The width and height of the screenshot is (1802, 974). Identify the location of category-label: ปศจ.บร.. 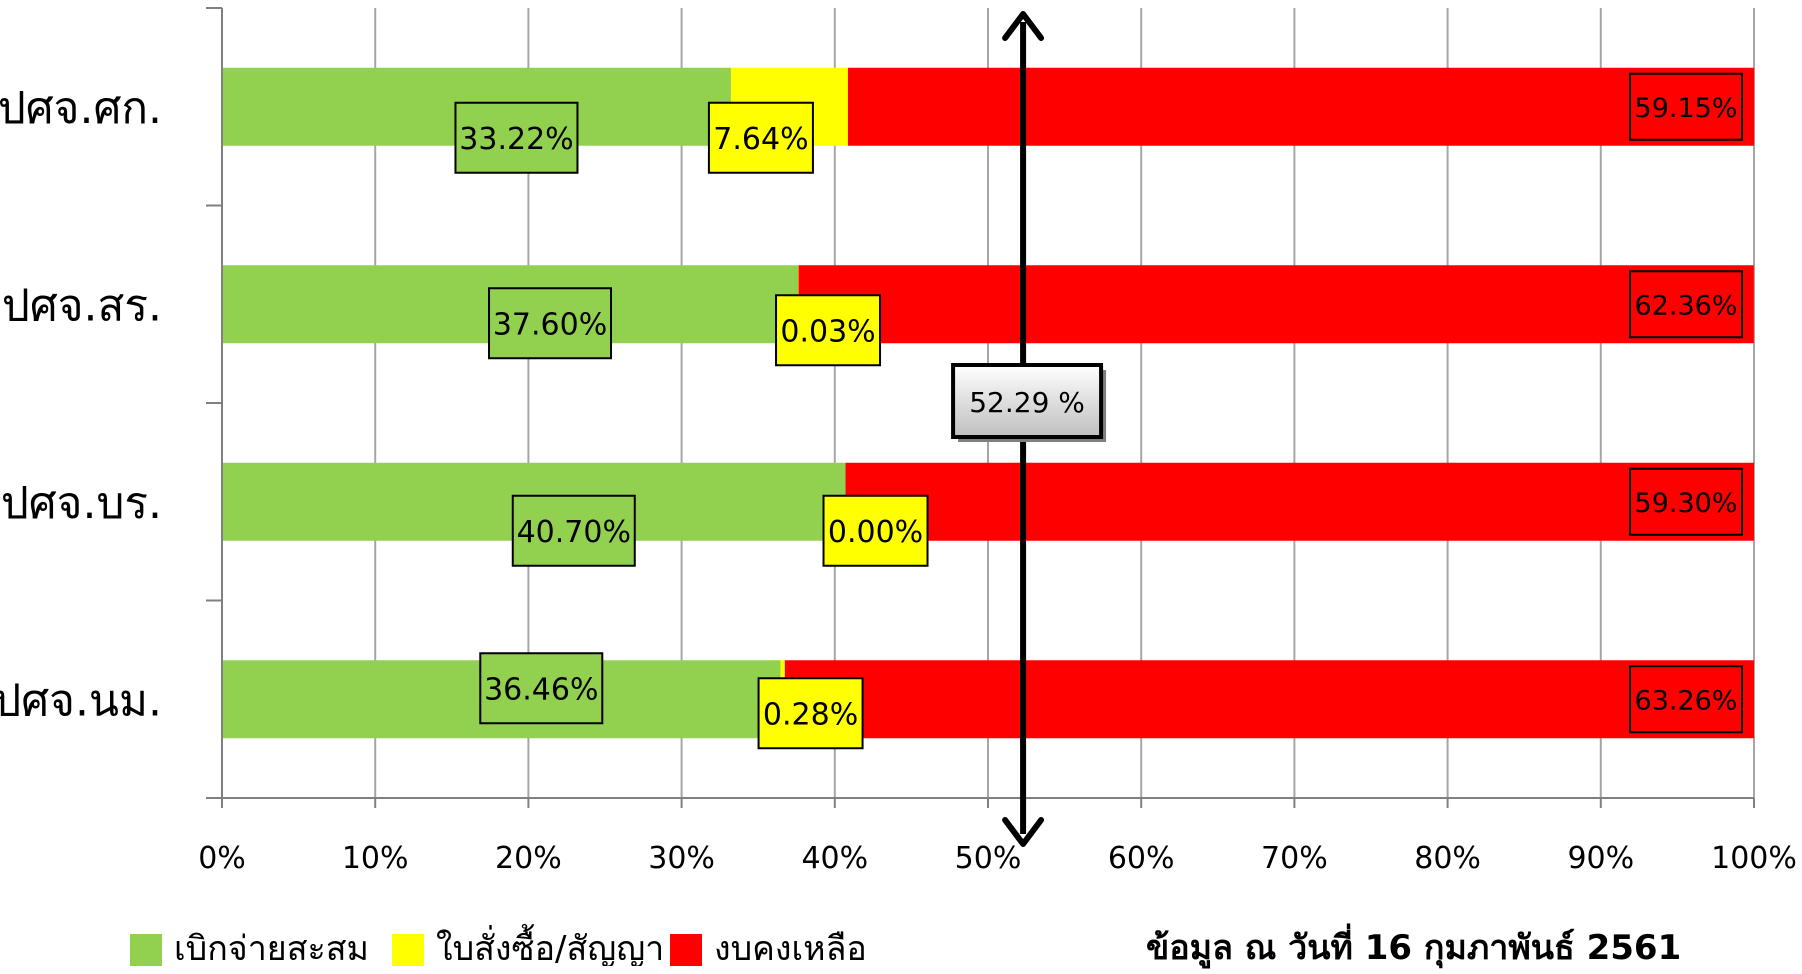
(81, 503).